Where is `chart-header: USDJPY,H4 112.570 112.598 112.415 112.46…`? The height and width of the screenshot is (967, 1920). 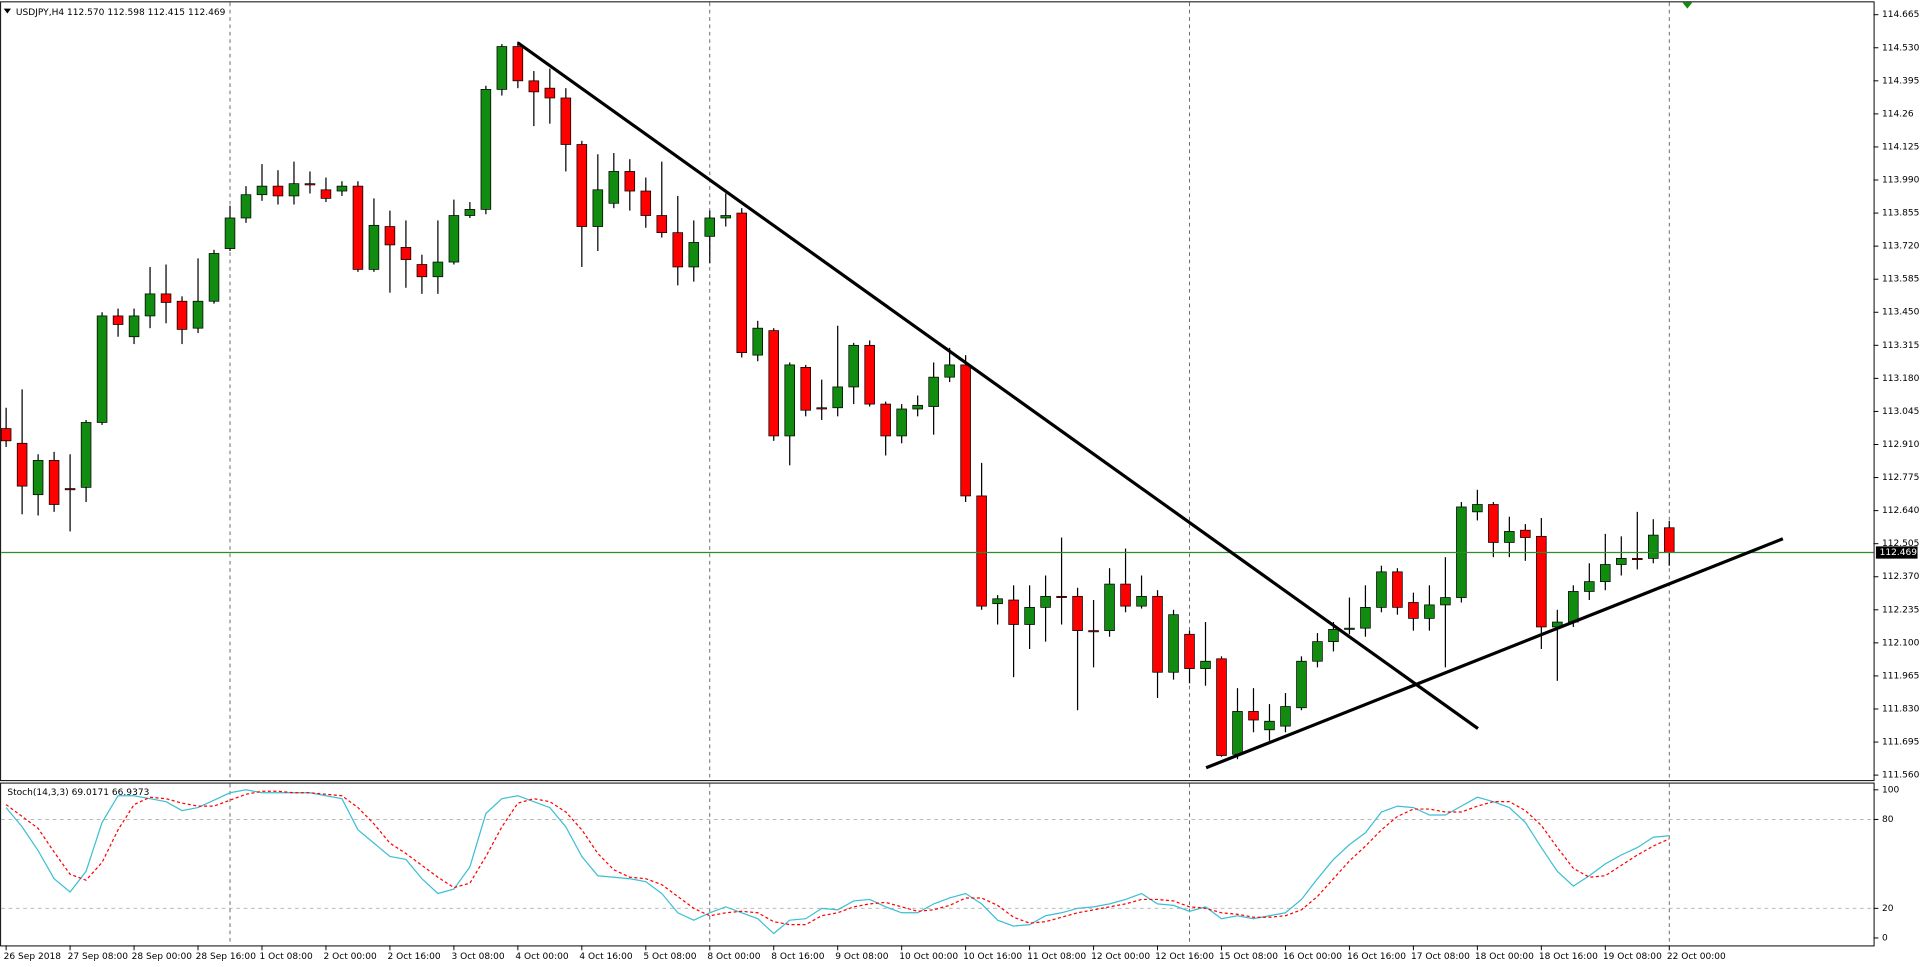
chart-header: USDJPY,H4 112.570 112.598 112.415 112.46… is located at coordinates (121, 13).